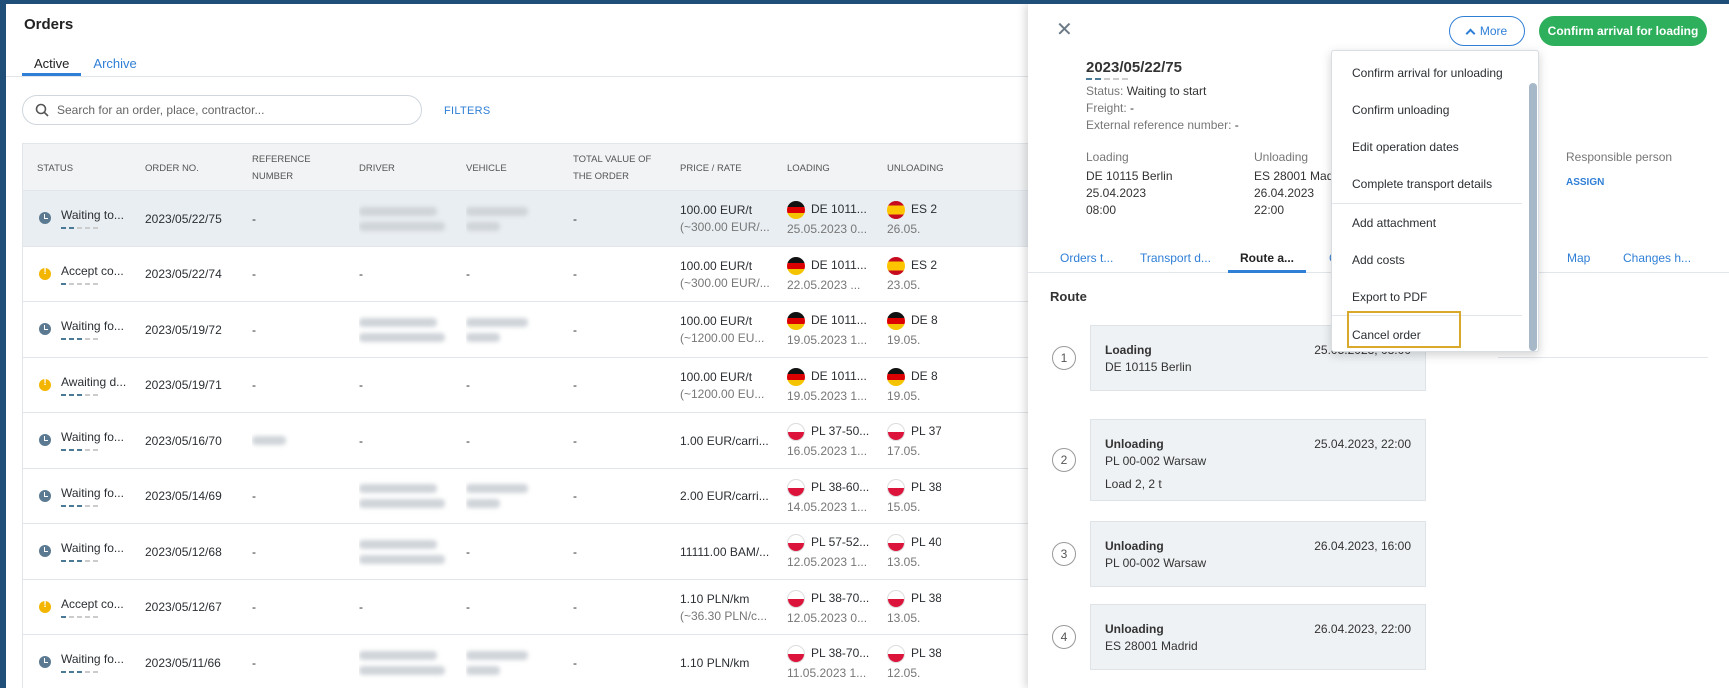 The image size is (1729, 688). Describe the element at coordinates (796, 210) in the screenshot. I see `flag-icon` at that location.